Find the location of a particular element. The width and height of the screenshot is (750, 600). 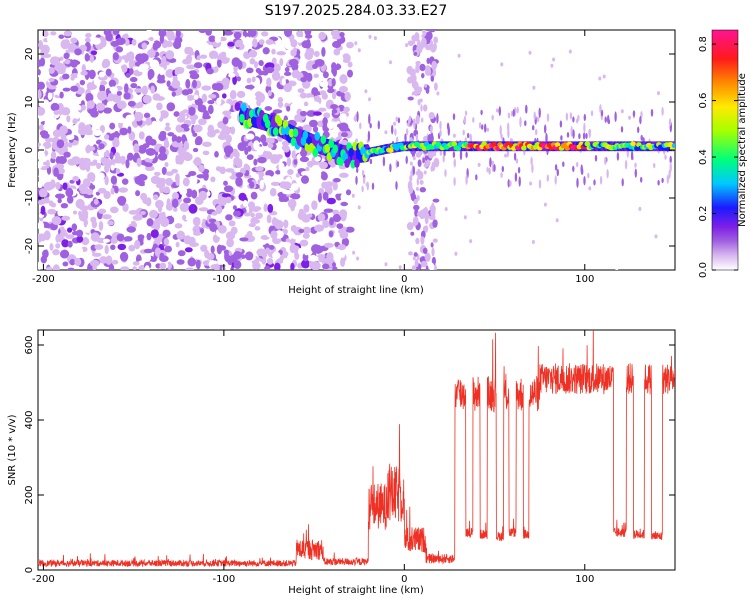

spectrogram-xtick-label: 100 is located at coordinates (584, 279).